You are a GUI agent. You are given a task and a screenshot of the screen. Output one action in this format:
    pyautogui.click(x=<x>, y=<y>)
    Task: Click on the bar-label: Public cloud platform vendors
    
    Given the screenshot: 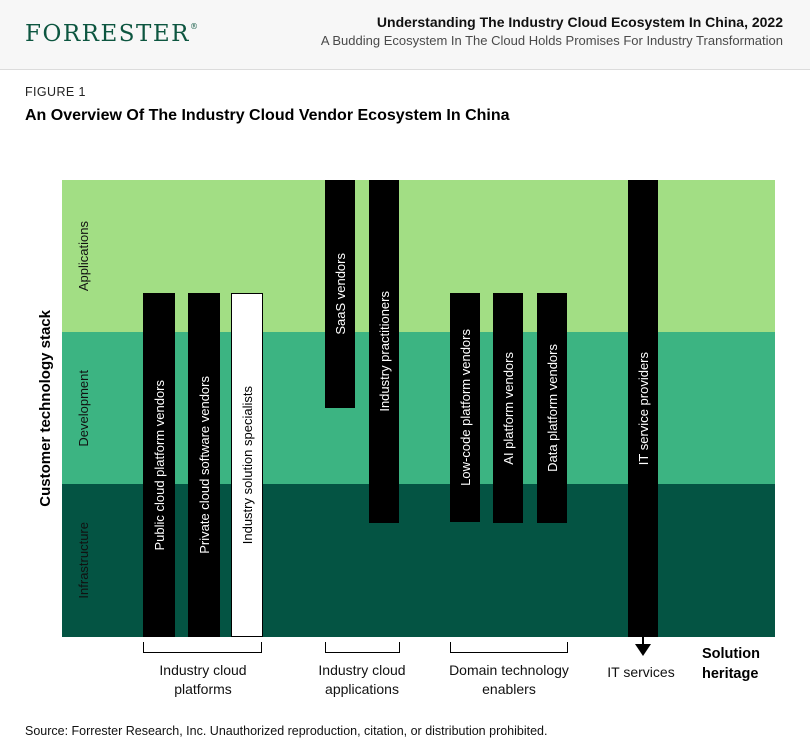 What is the action you would take?
    pyautogui.click(x=159, y=465)
    